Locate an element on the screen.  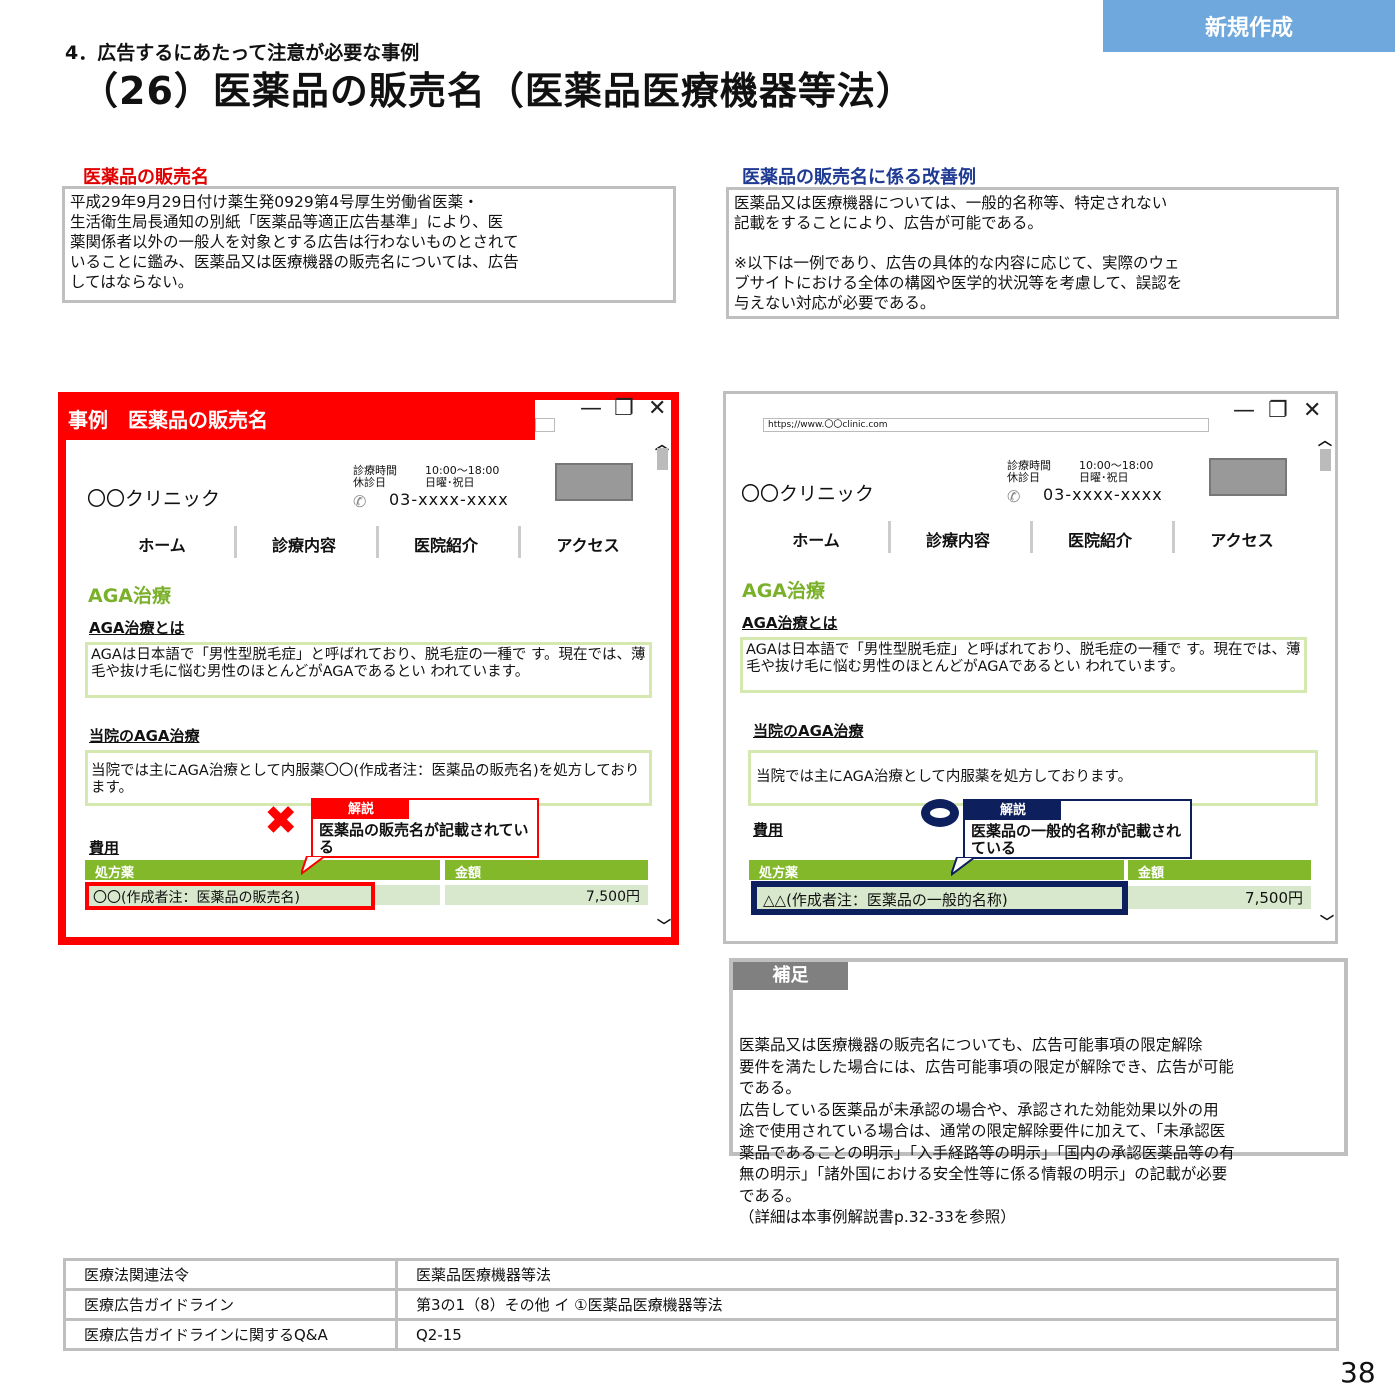
callout-text: 医薬品の一般的名称が記載されている is located at coordinates (1076, 839).